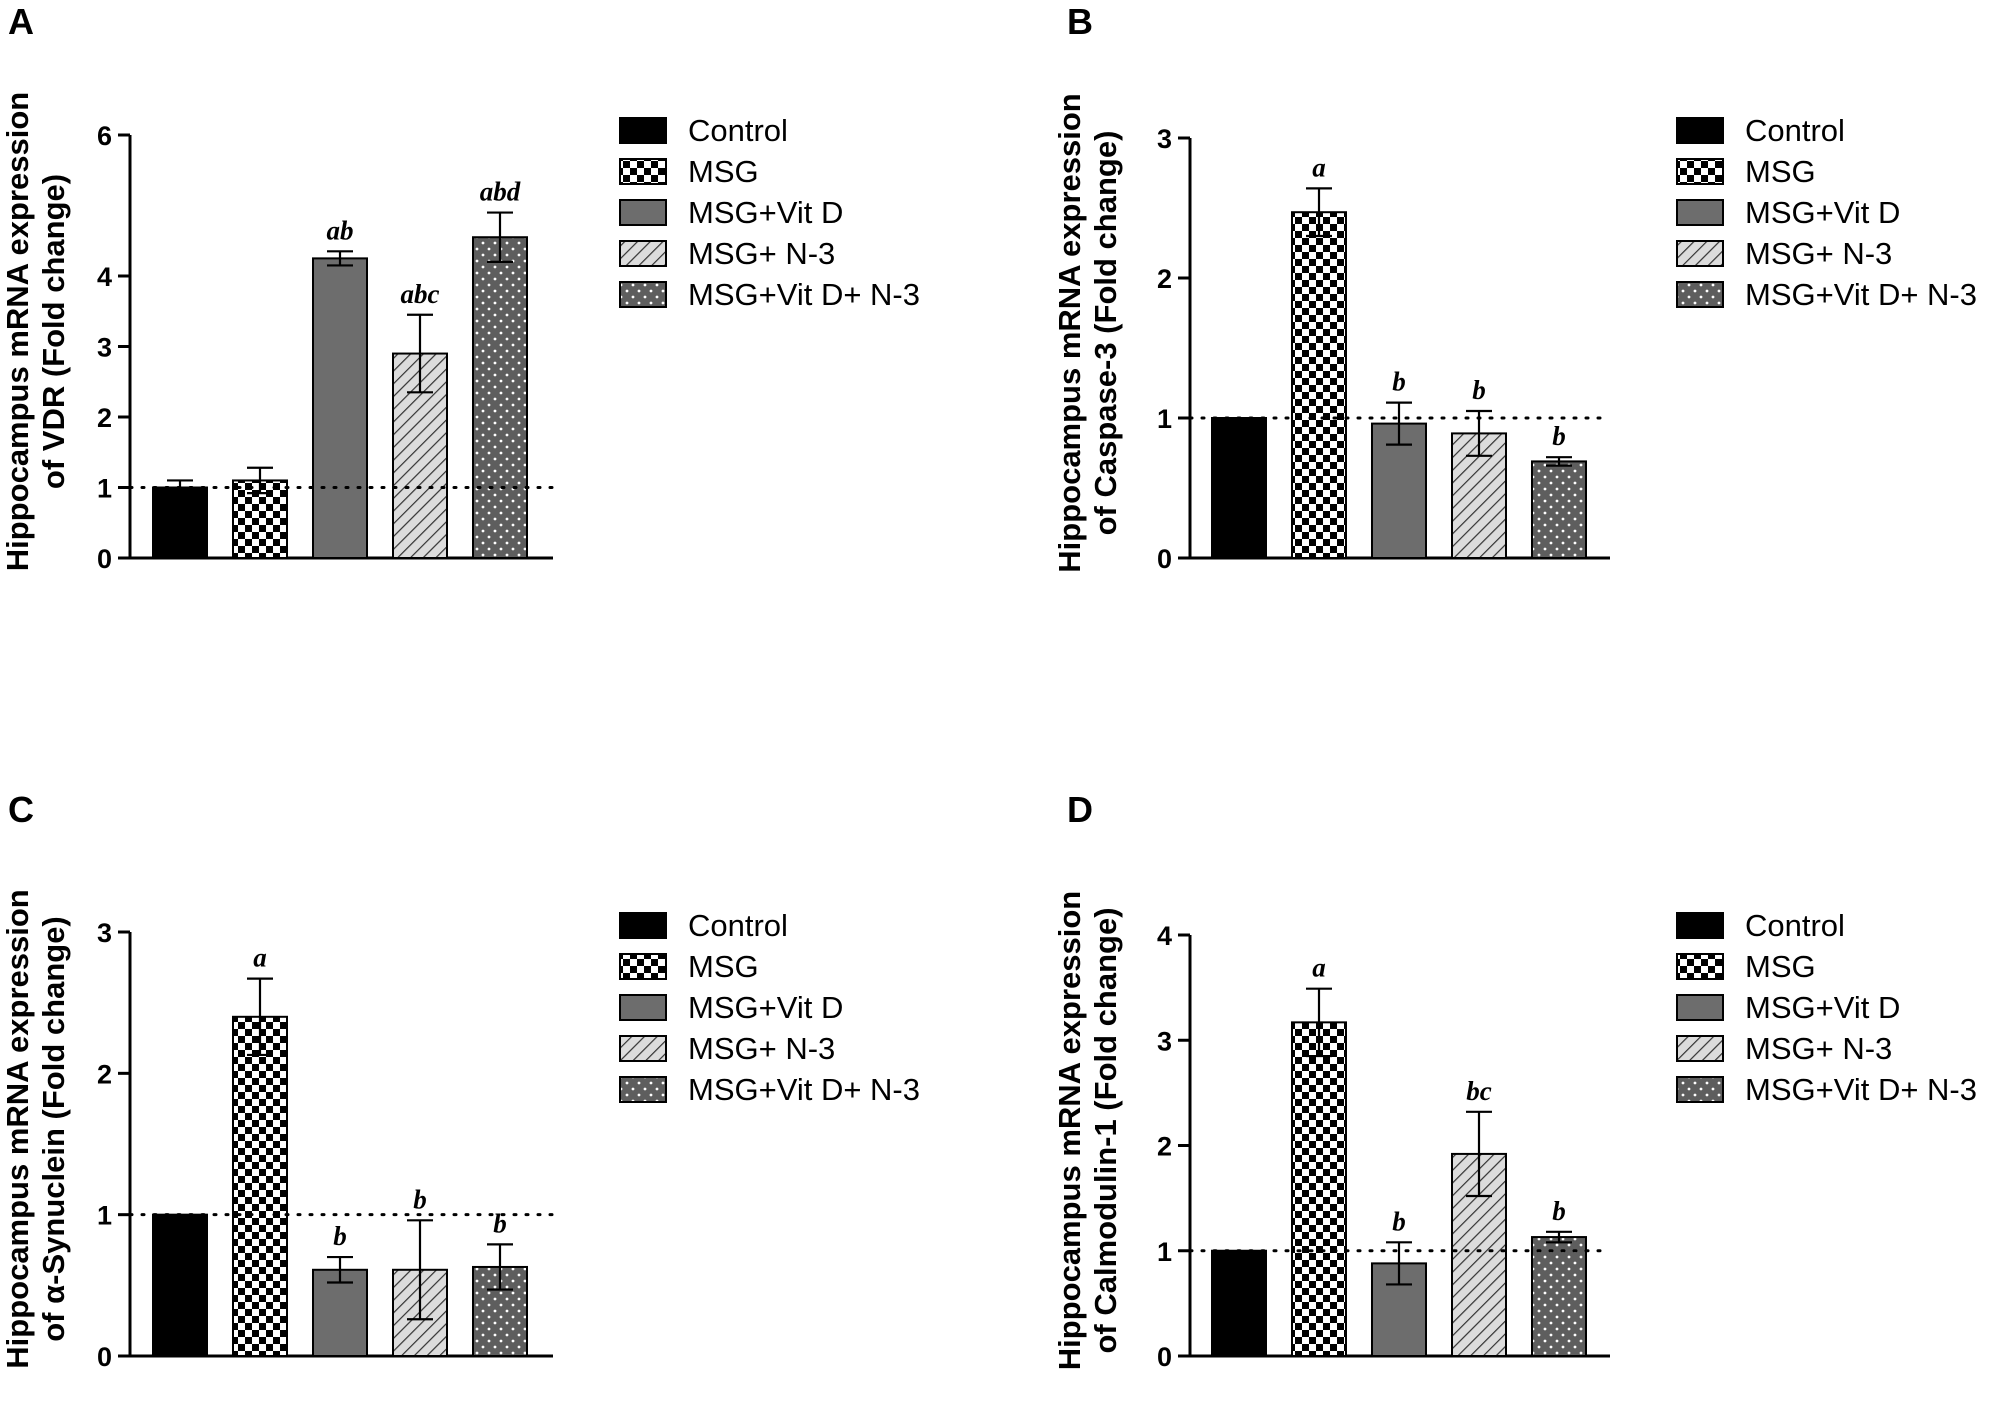 Image resolution: width=2008 pixels, height=1412 pixels. What do you see at coordinates (500, 192) in the screenshot?
I see `significance-label: abd` at bounding box center [500, 192].